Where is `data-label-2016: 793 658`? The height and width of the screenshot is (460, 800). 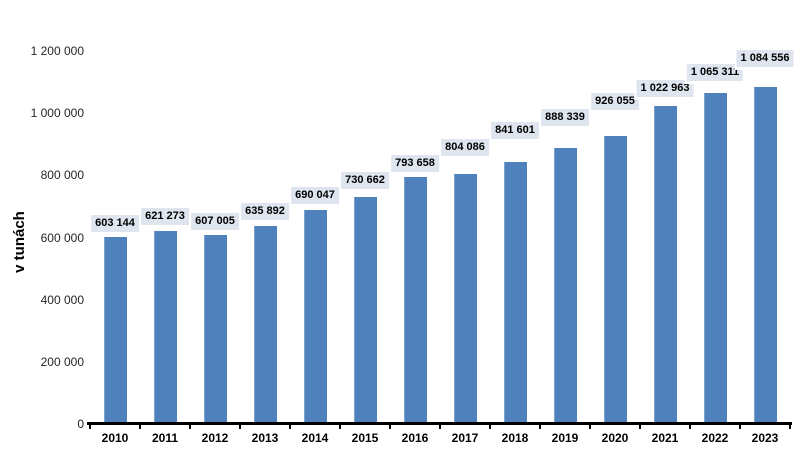 data-label-2016: 793 658 is located at coordinates (415, 163).